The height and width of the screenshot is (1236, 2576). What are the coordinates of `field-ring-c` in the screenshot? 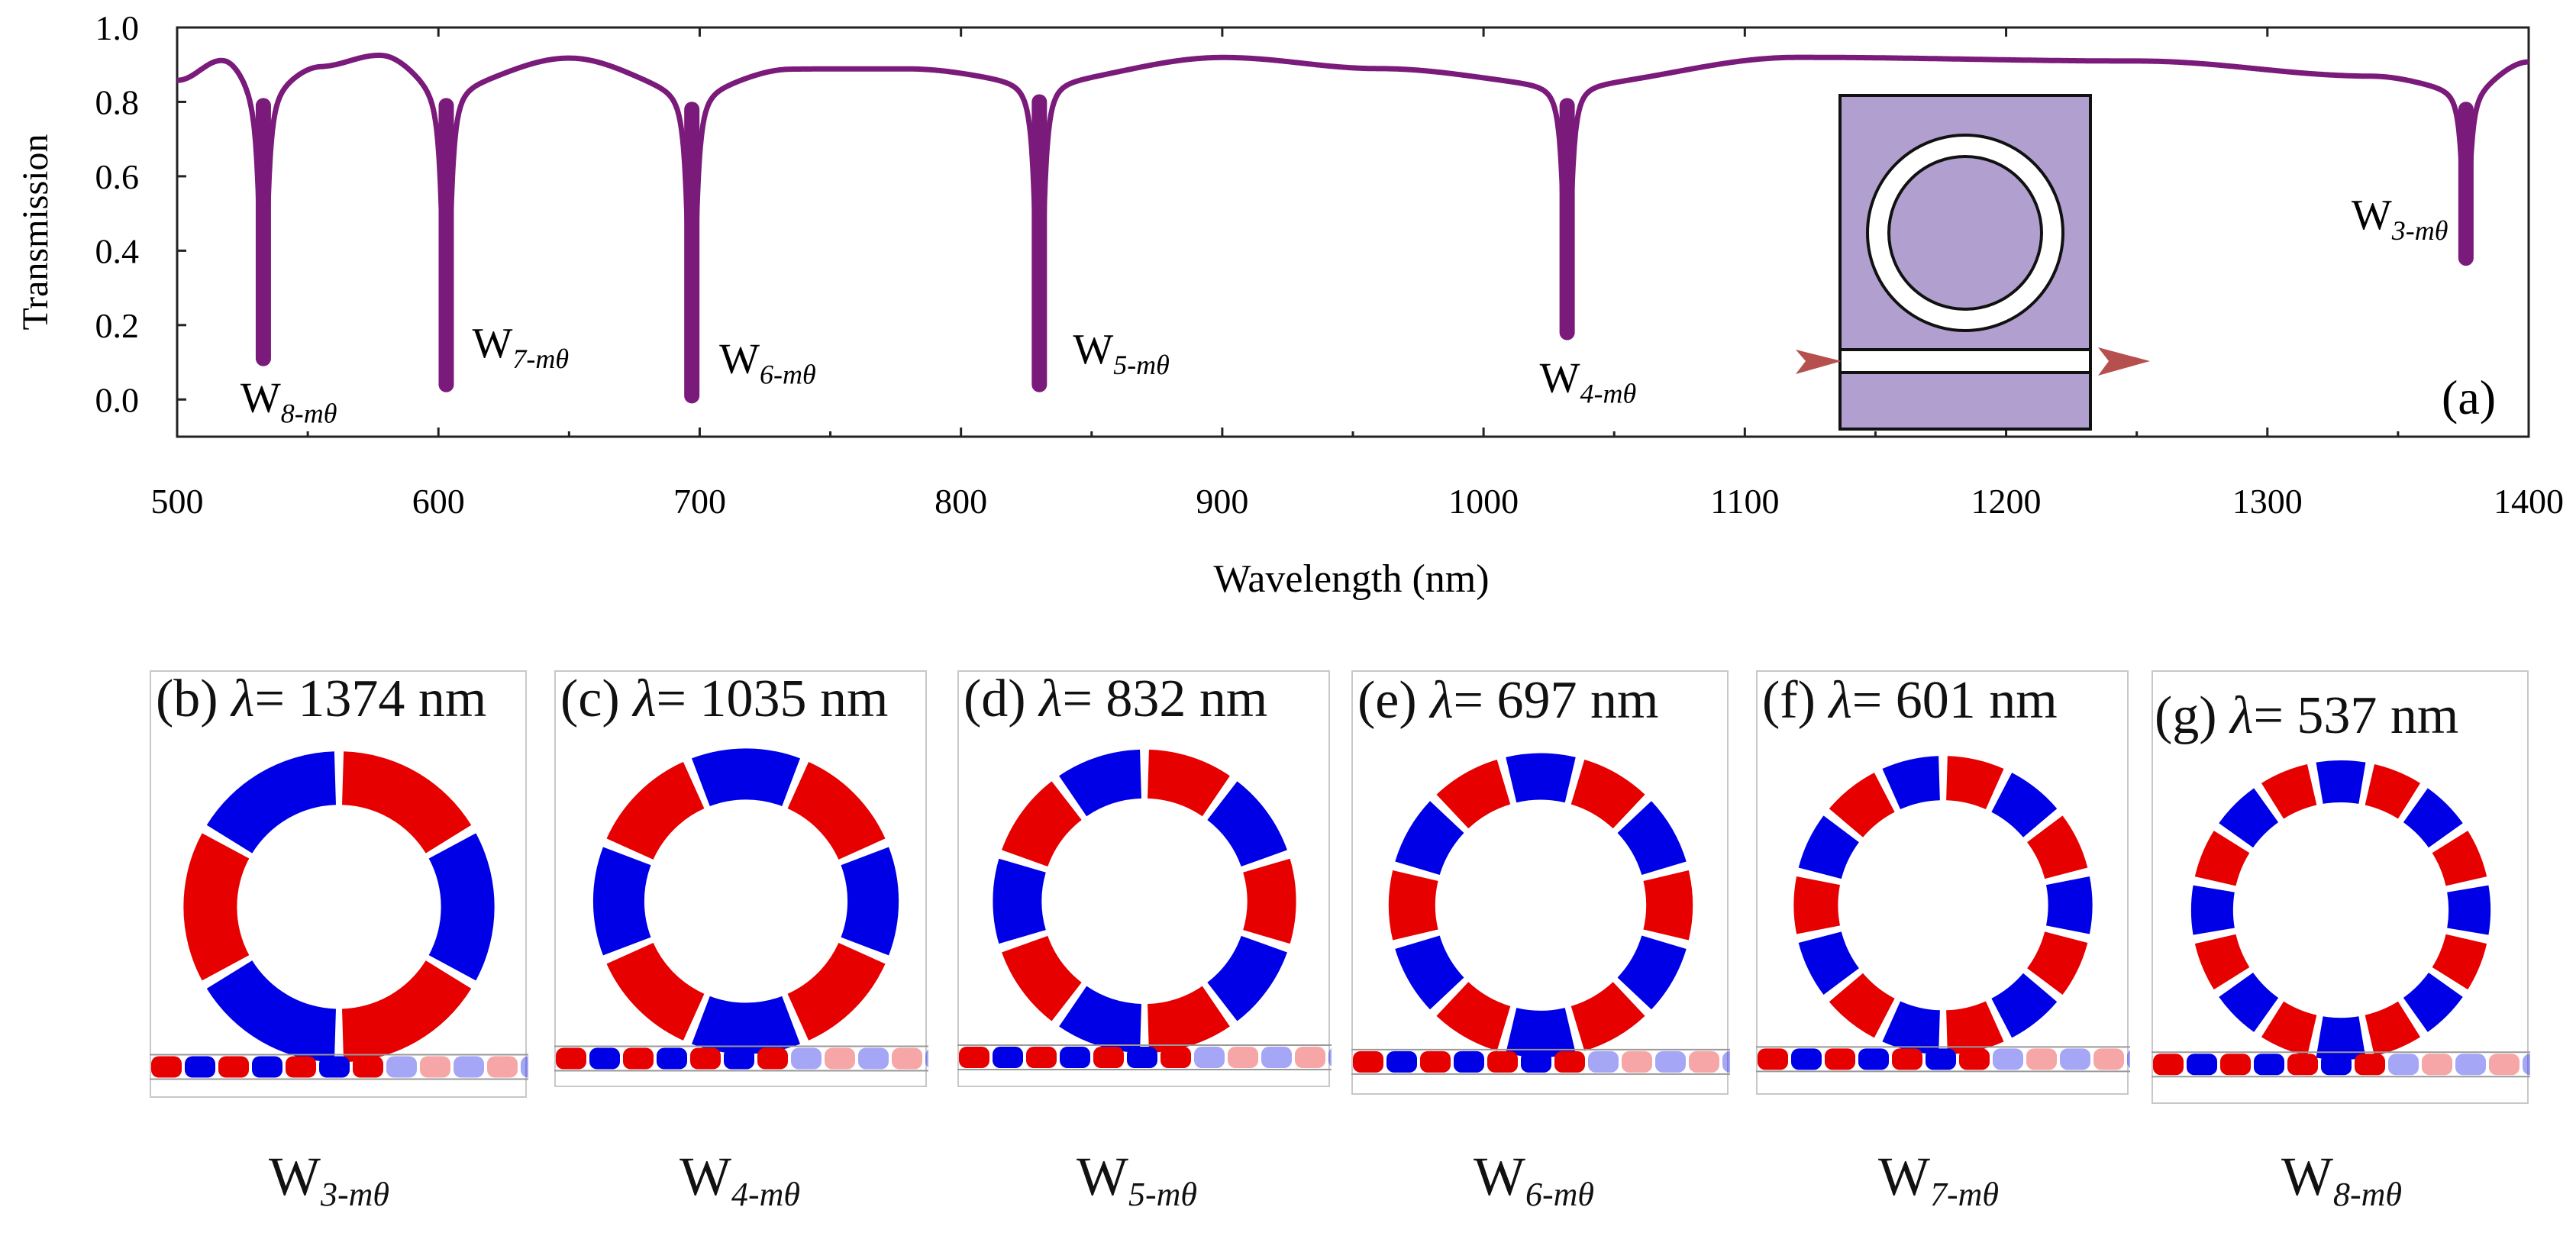 It's located at (741, 910).